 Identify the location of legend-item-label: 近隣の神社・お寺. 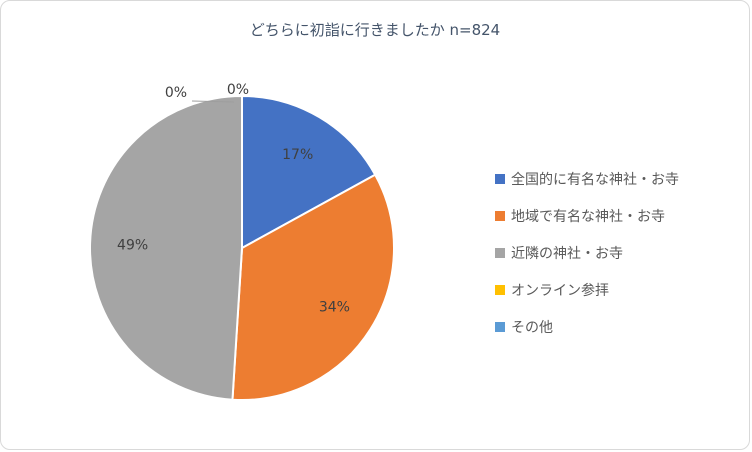
(567, 253).